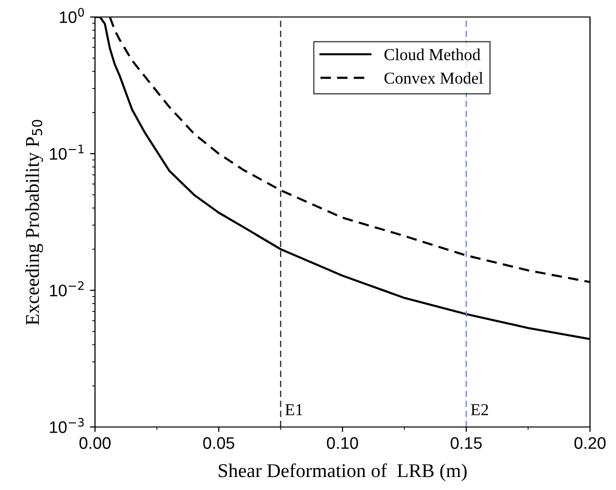 This screenshot has height=490, width=616. I want to click on y-tick-label: 10$^{−3}$, so click(67, 426).